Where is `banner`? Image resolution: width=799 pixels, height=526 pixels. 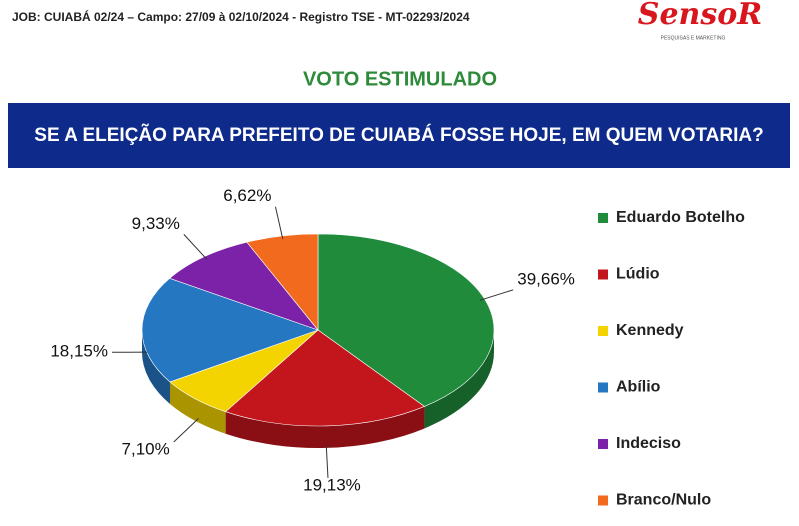
banner is located at coordinates (399, 135).